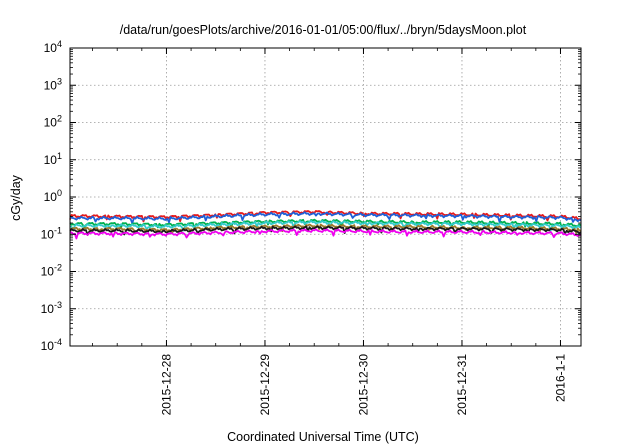  I want to click on y-tick-exponent: -3, so click(58, 305).